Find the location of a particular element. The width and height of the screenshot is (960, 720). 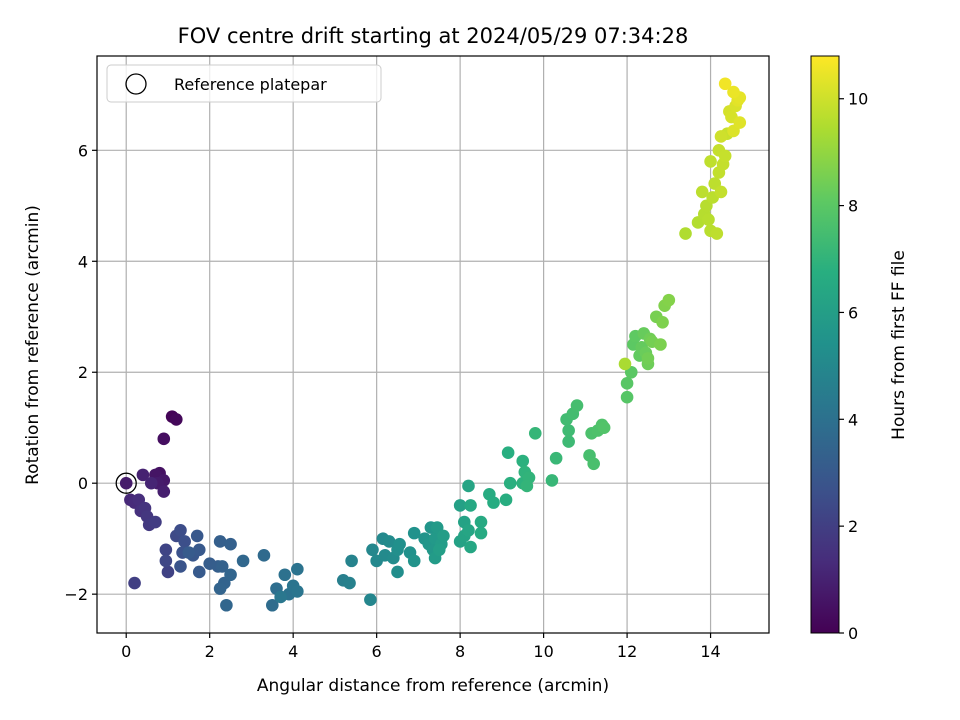

colorbar-tick-label: 2 is located at coordinates (853, 526).